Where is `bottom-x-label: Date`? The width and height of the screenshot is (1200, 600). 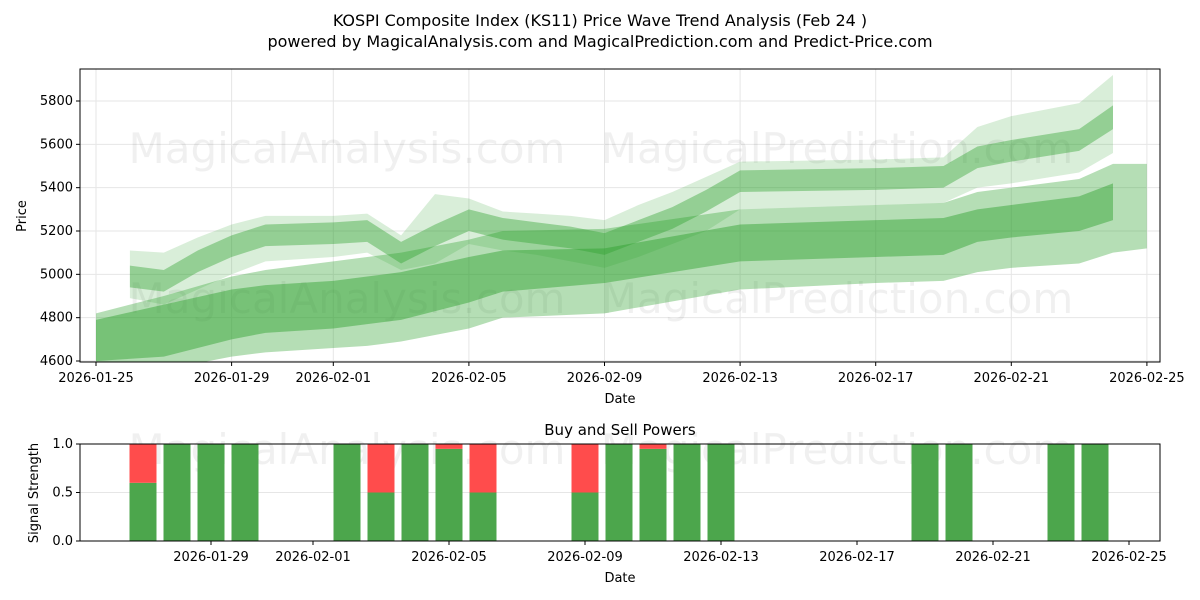 bottom-x-label: Date is located at coordinates (619, 578).